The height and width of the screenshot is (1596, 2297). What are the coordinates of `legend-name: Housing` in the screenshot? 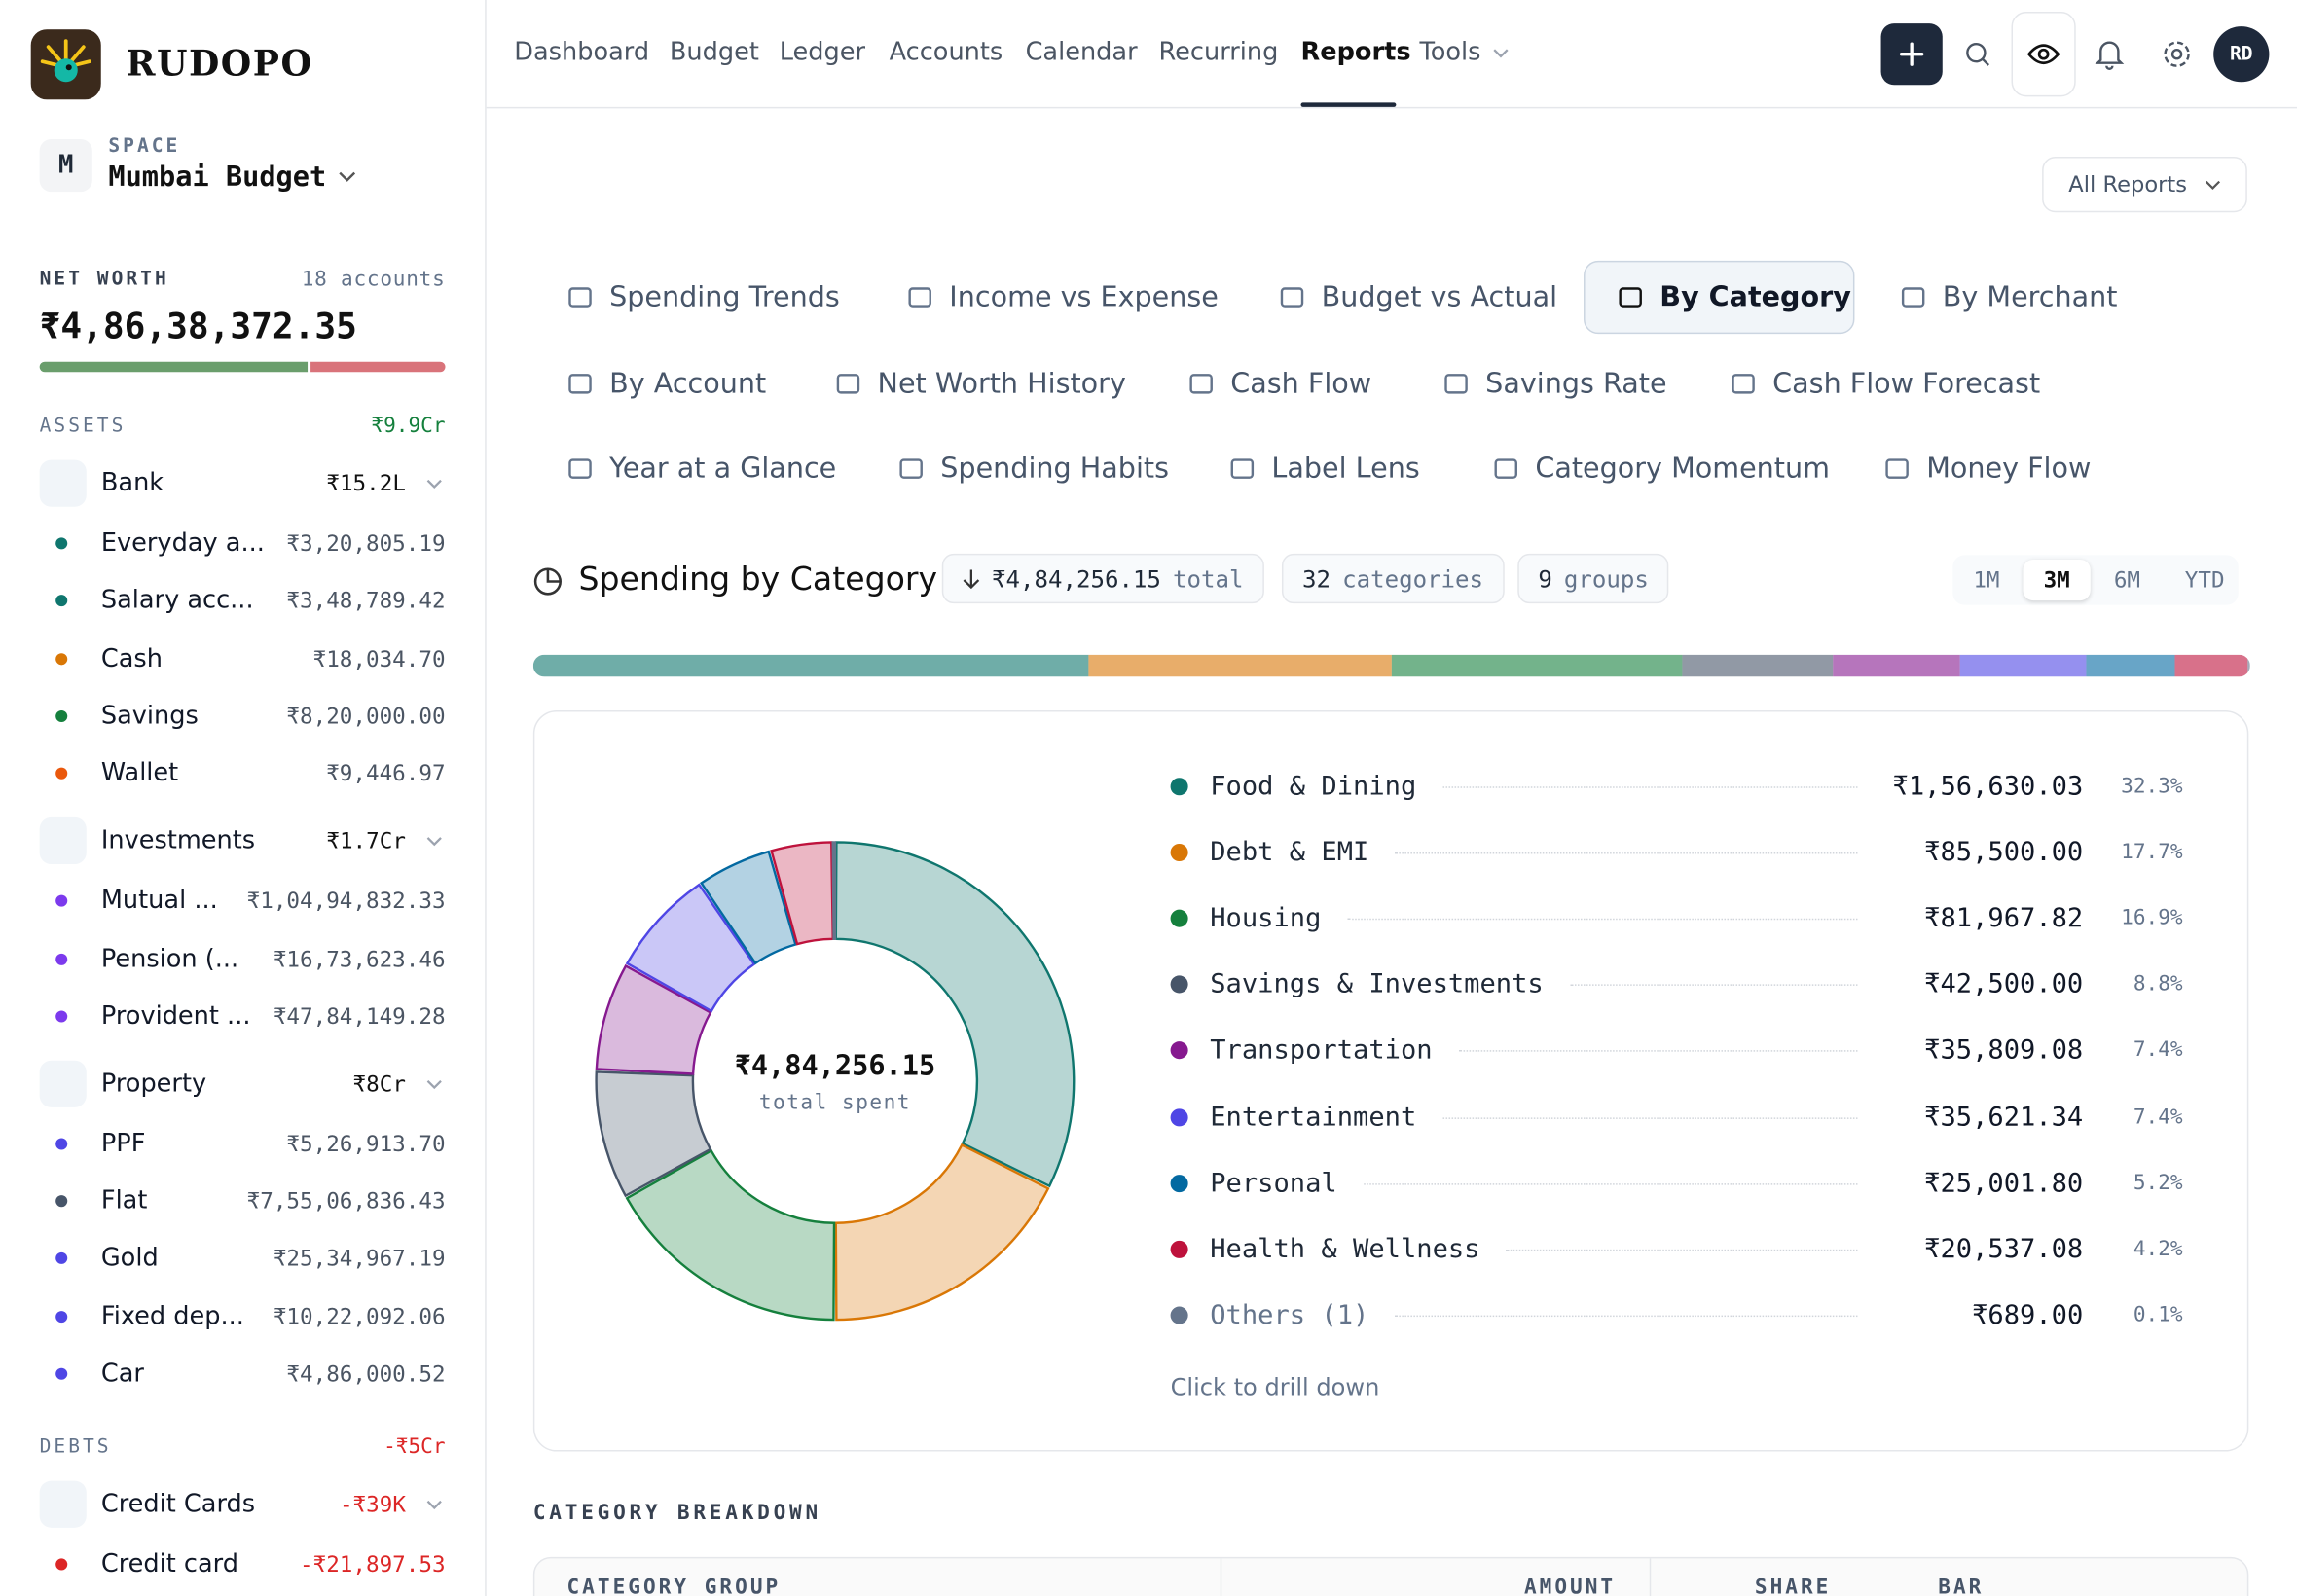 It's located at (1266, 919).